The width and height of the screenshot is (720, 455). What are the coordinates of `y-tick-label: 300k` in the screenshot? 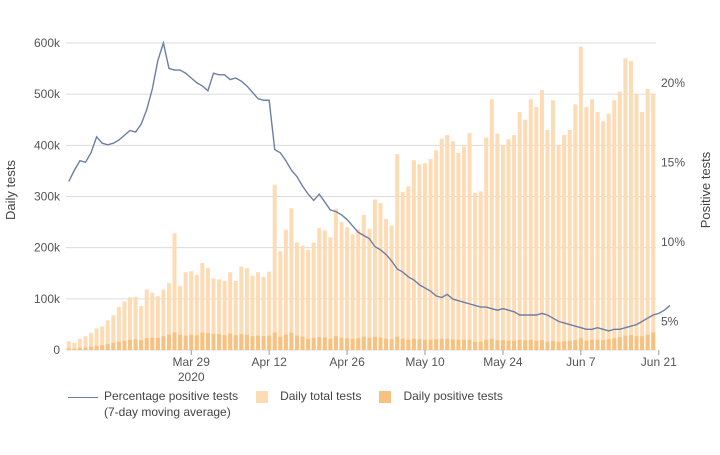 It's located at (47, 197).